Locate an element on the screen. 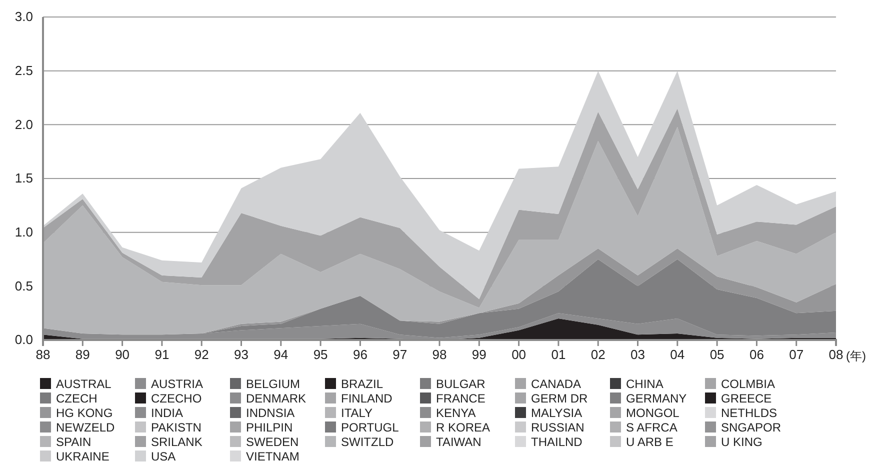 The width and height of the screenshot is (871, 466). y-tick-label: 1.0 is located at coordinates (23, 232).